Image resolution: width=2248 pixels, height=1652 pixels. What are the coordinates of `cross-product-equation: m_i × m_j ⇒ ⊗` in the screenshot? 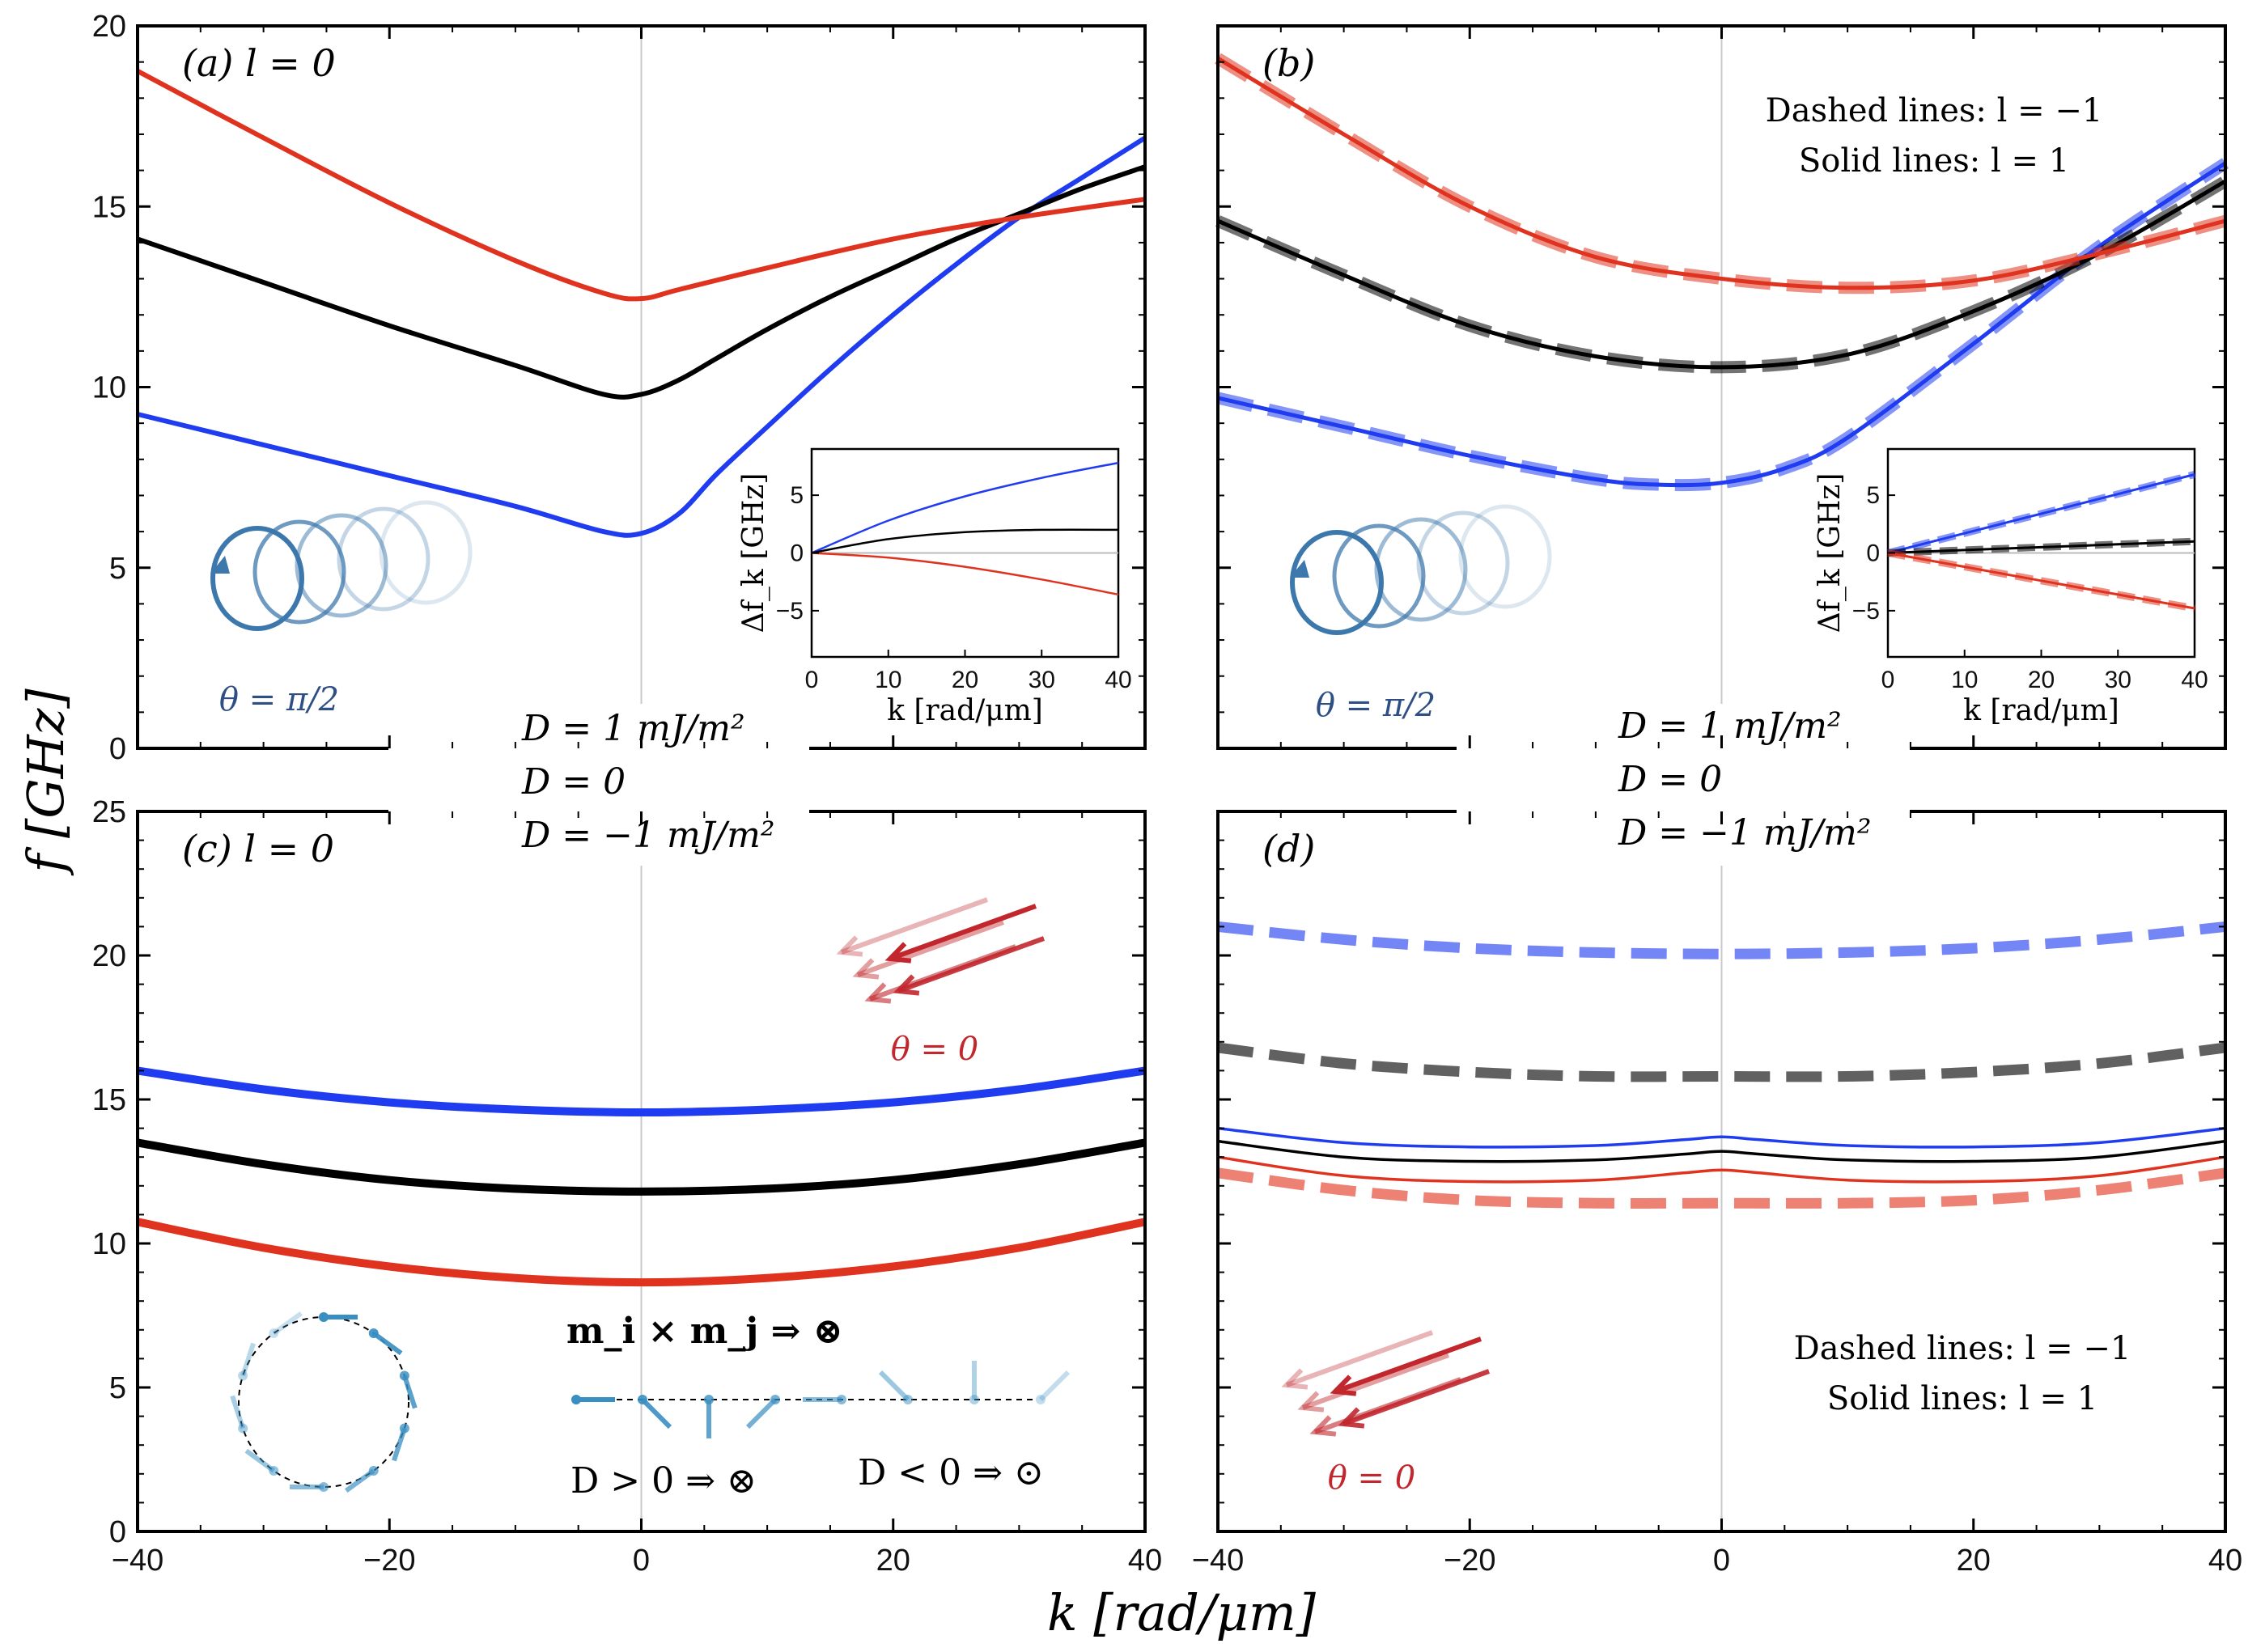 It's located at (705, 1331).